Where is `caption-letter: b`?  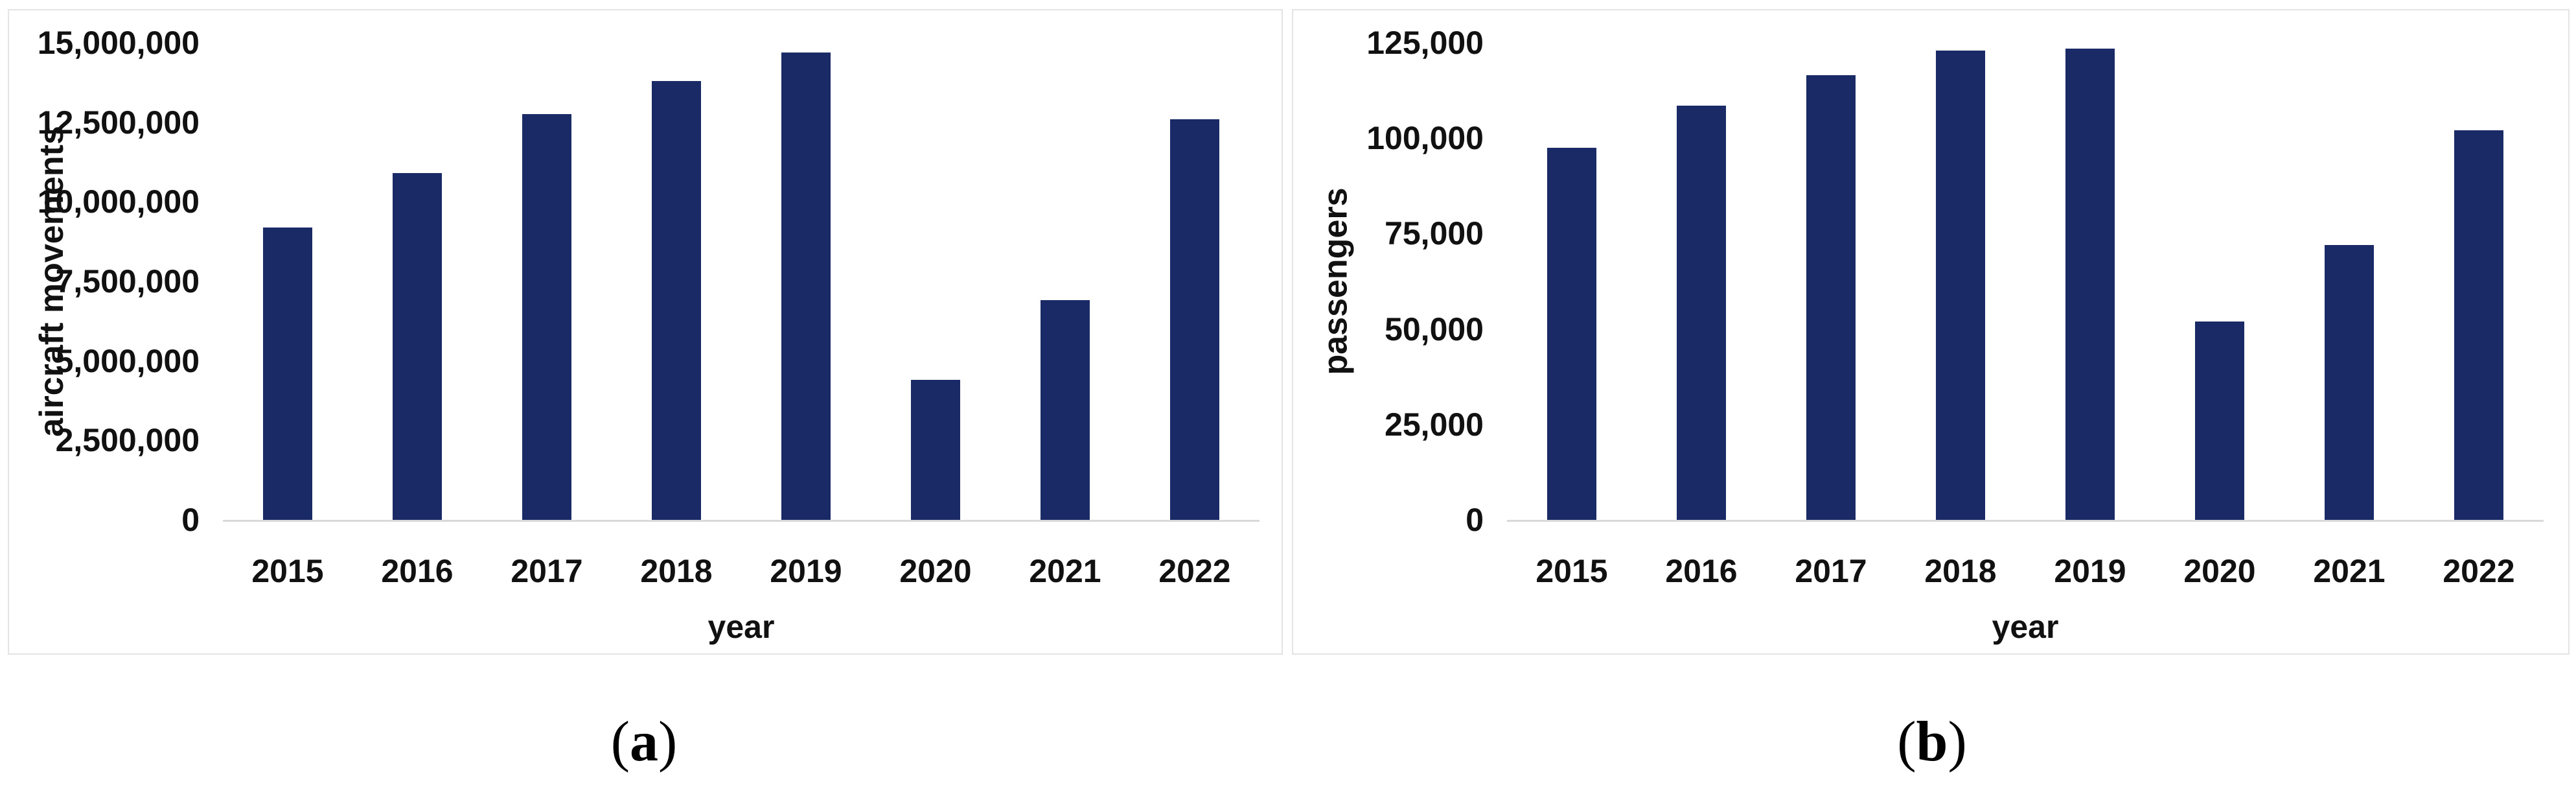
caption-letter: b is located at coordinates (1932, 741).